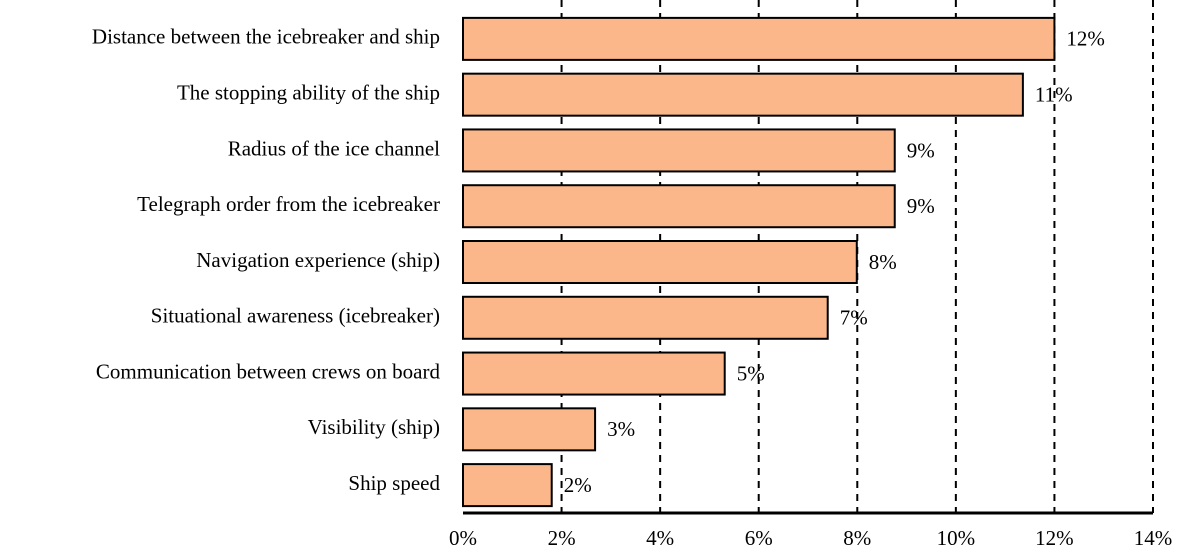  Describe the element at coordinates (266, 37) in the screenshot. I see `y-tick-label: Distance between the icebreaker and ship` at that location.